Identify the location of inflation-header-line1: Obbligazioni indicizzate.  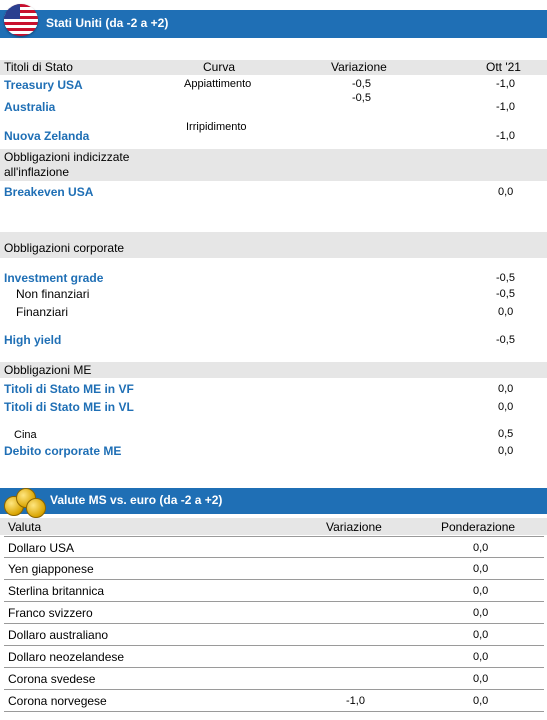
(67, 157).